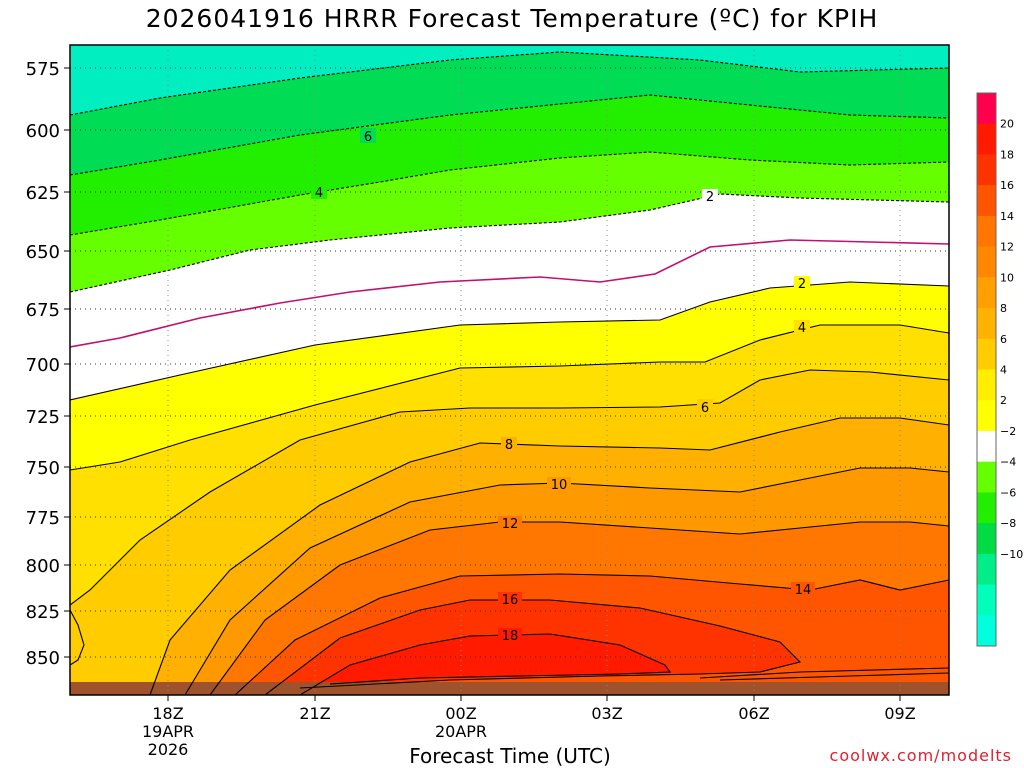 This screenshot has height=768, width=1024. What do you see at coordinates (43, 365) in the screenshot?
I see `y-tick-label: 700` at bounding box center [43, 365].